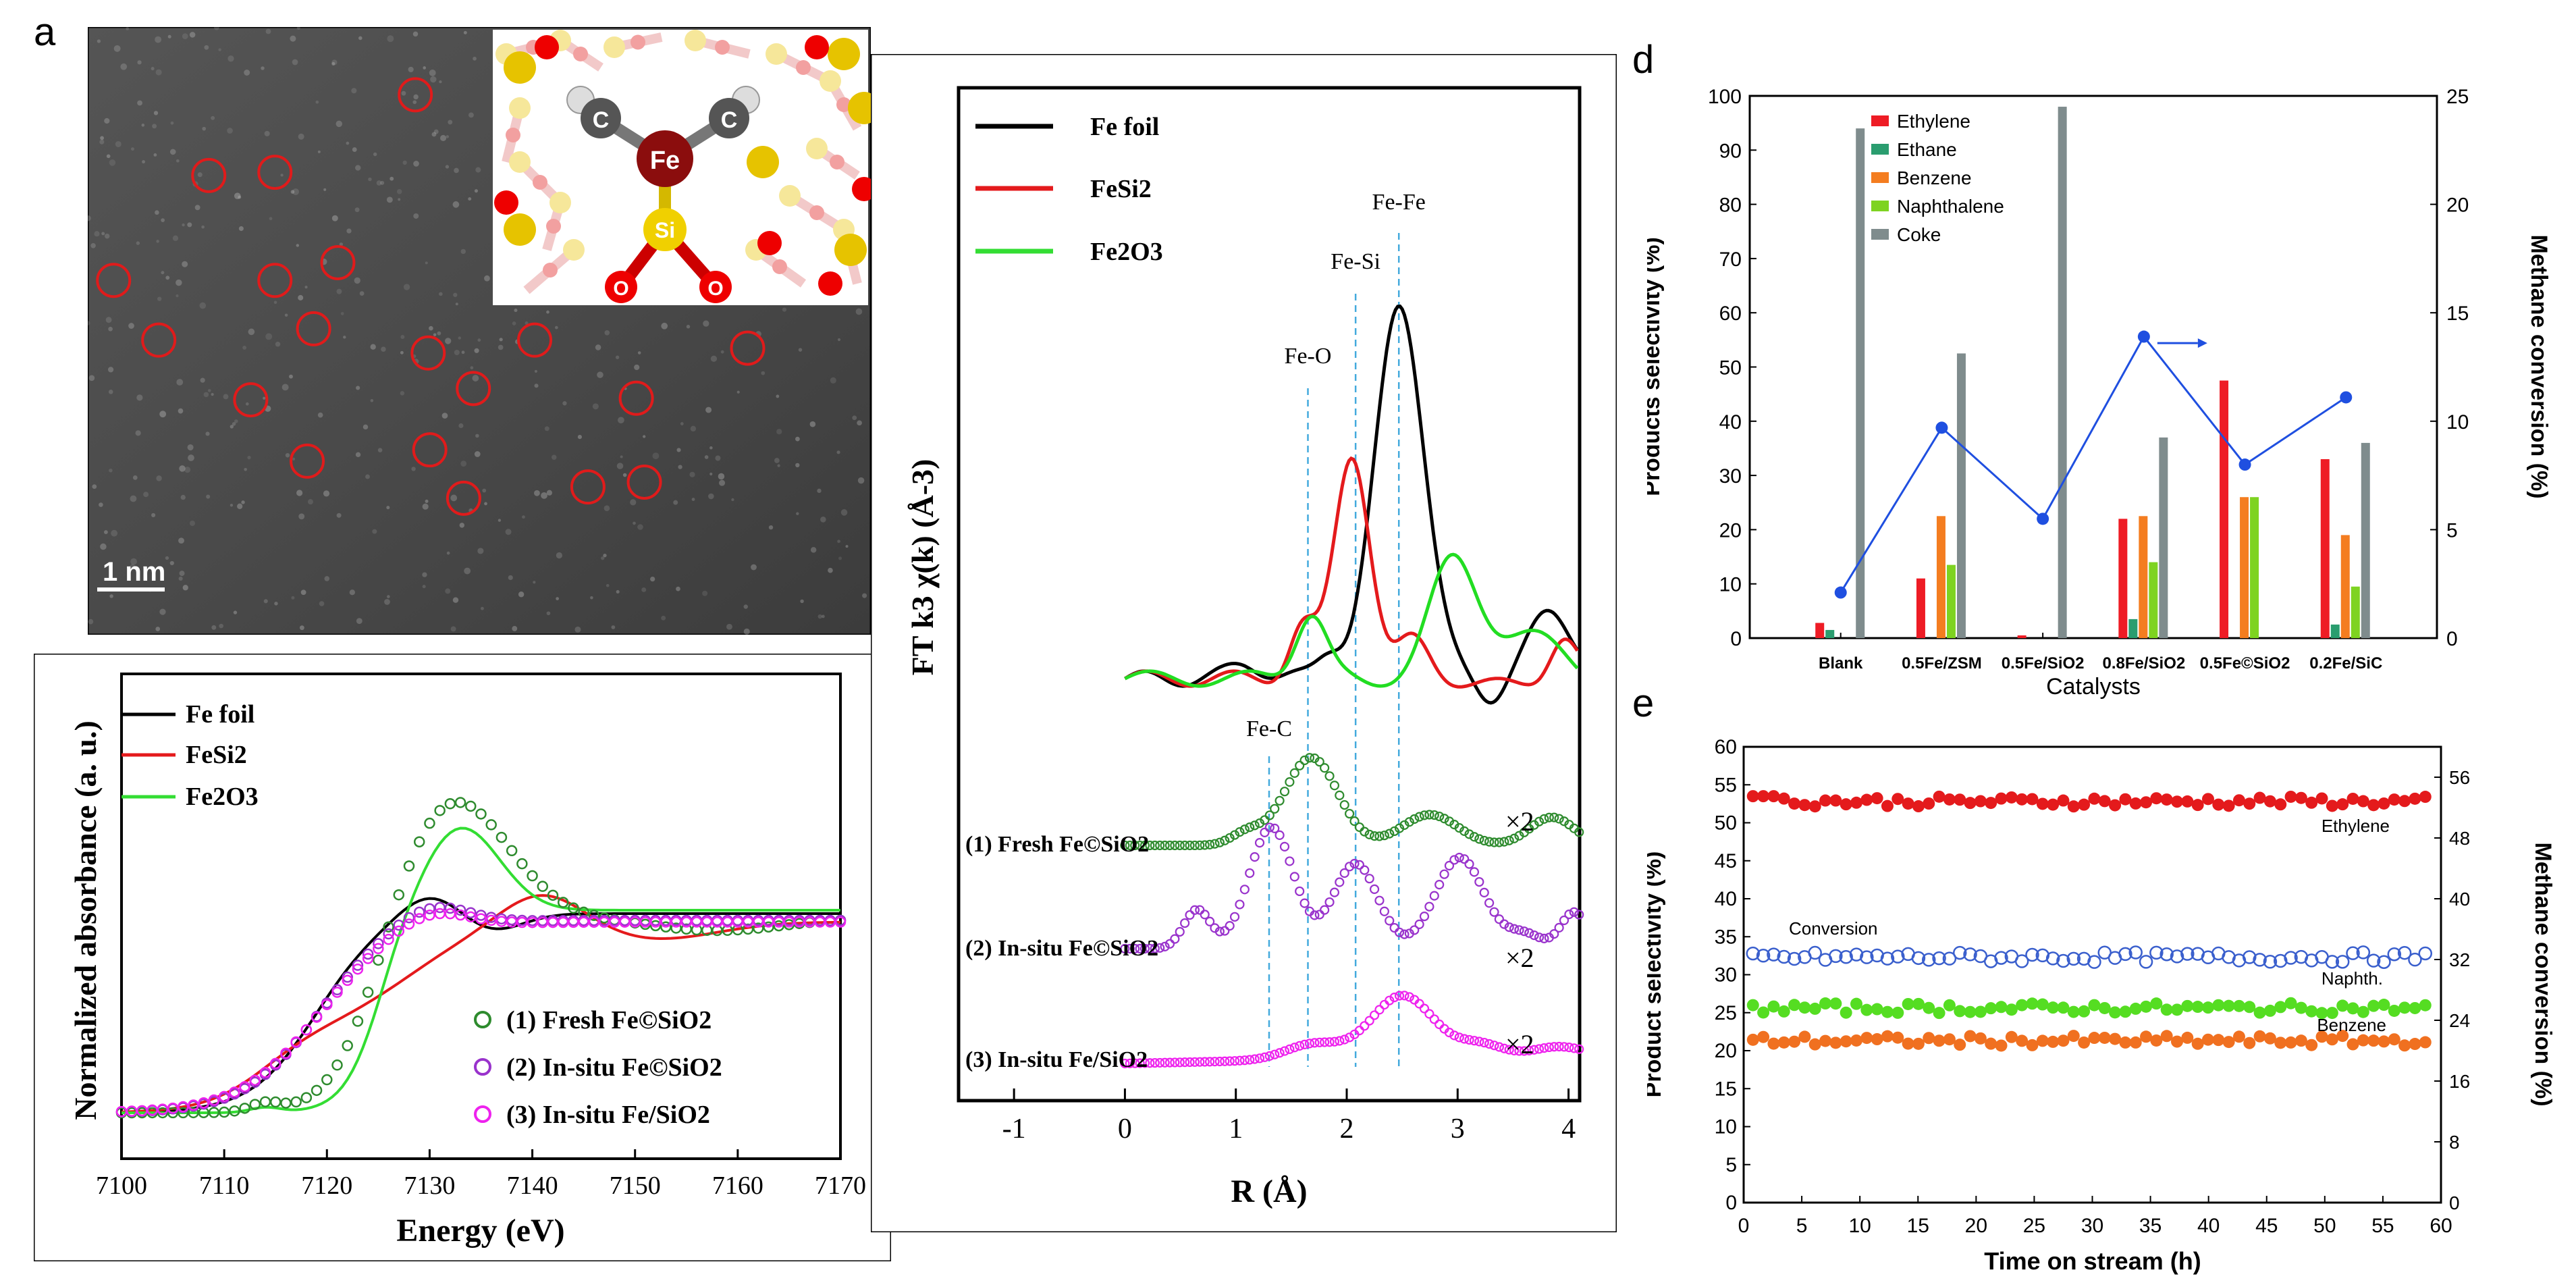 Image resolution: width=2576 pixels, height=1287 pixels. I want to click on xanes-insitu-fec-point, so click(460, 910).